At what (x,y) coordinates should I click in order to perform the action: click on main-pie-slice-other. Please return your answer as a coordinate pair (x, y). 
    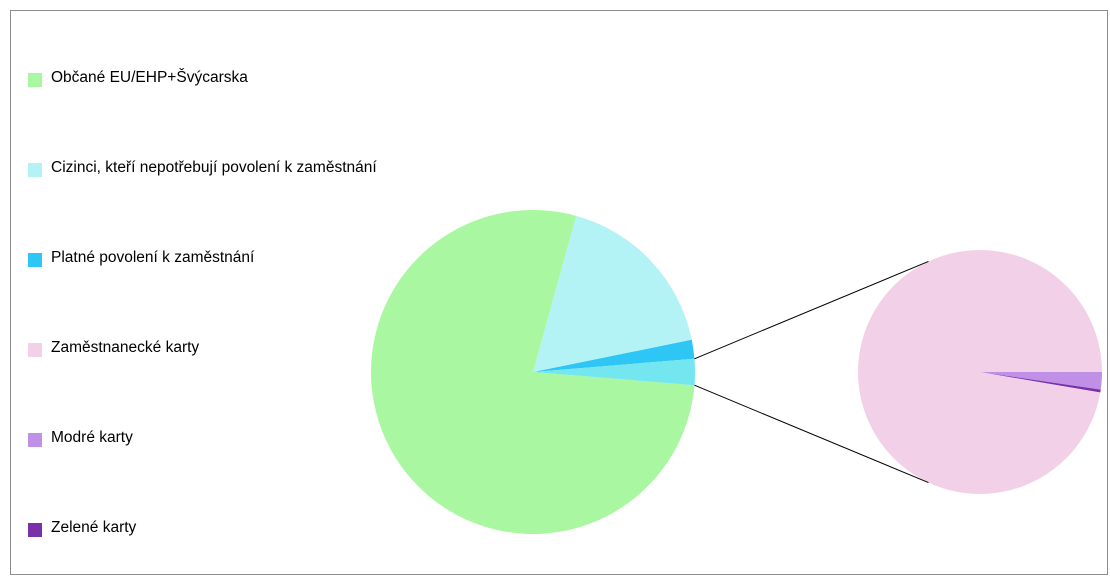
    Looking at the image, I should click on (614, 372).